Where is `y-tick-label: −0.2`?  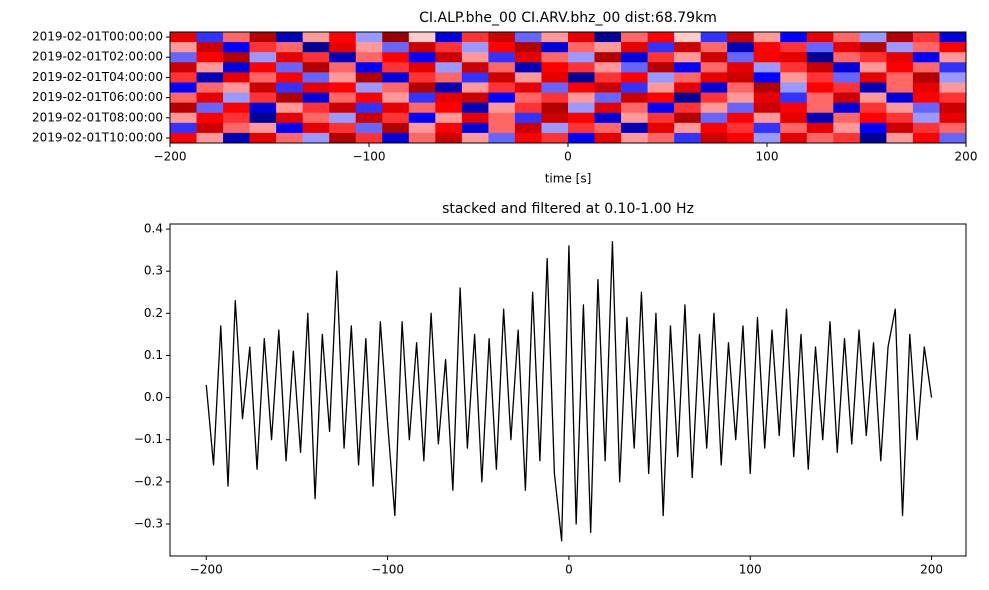
y-tick-label: −0.2 is located at coordinates (148, 481).